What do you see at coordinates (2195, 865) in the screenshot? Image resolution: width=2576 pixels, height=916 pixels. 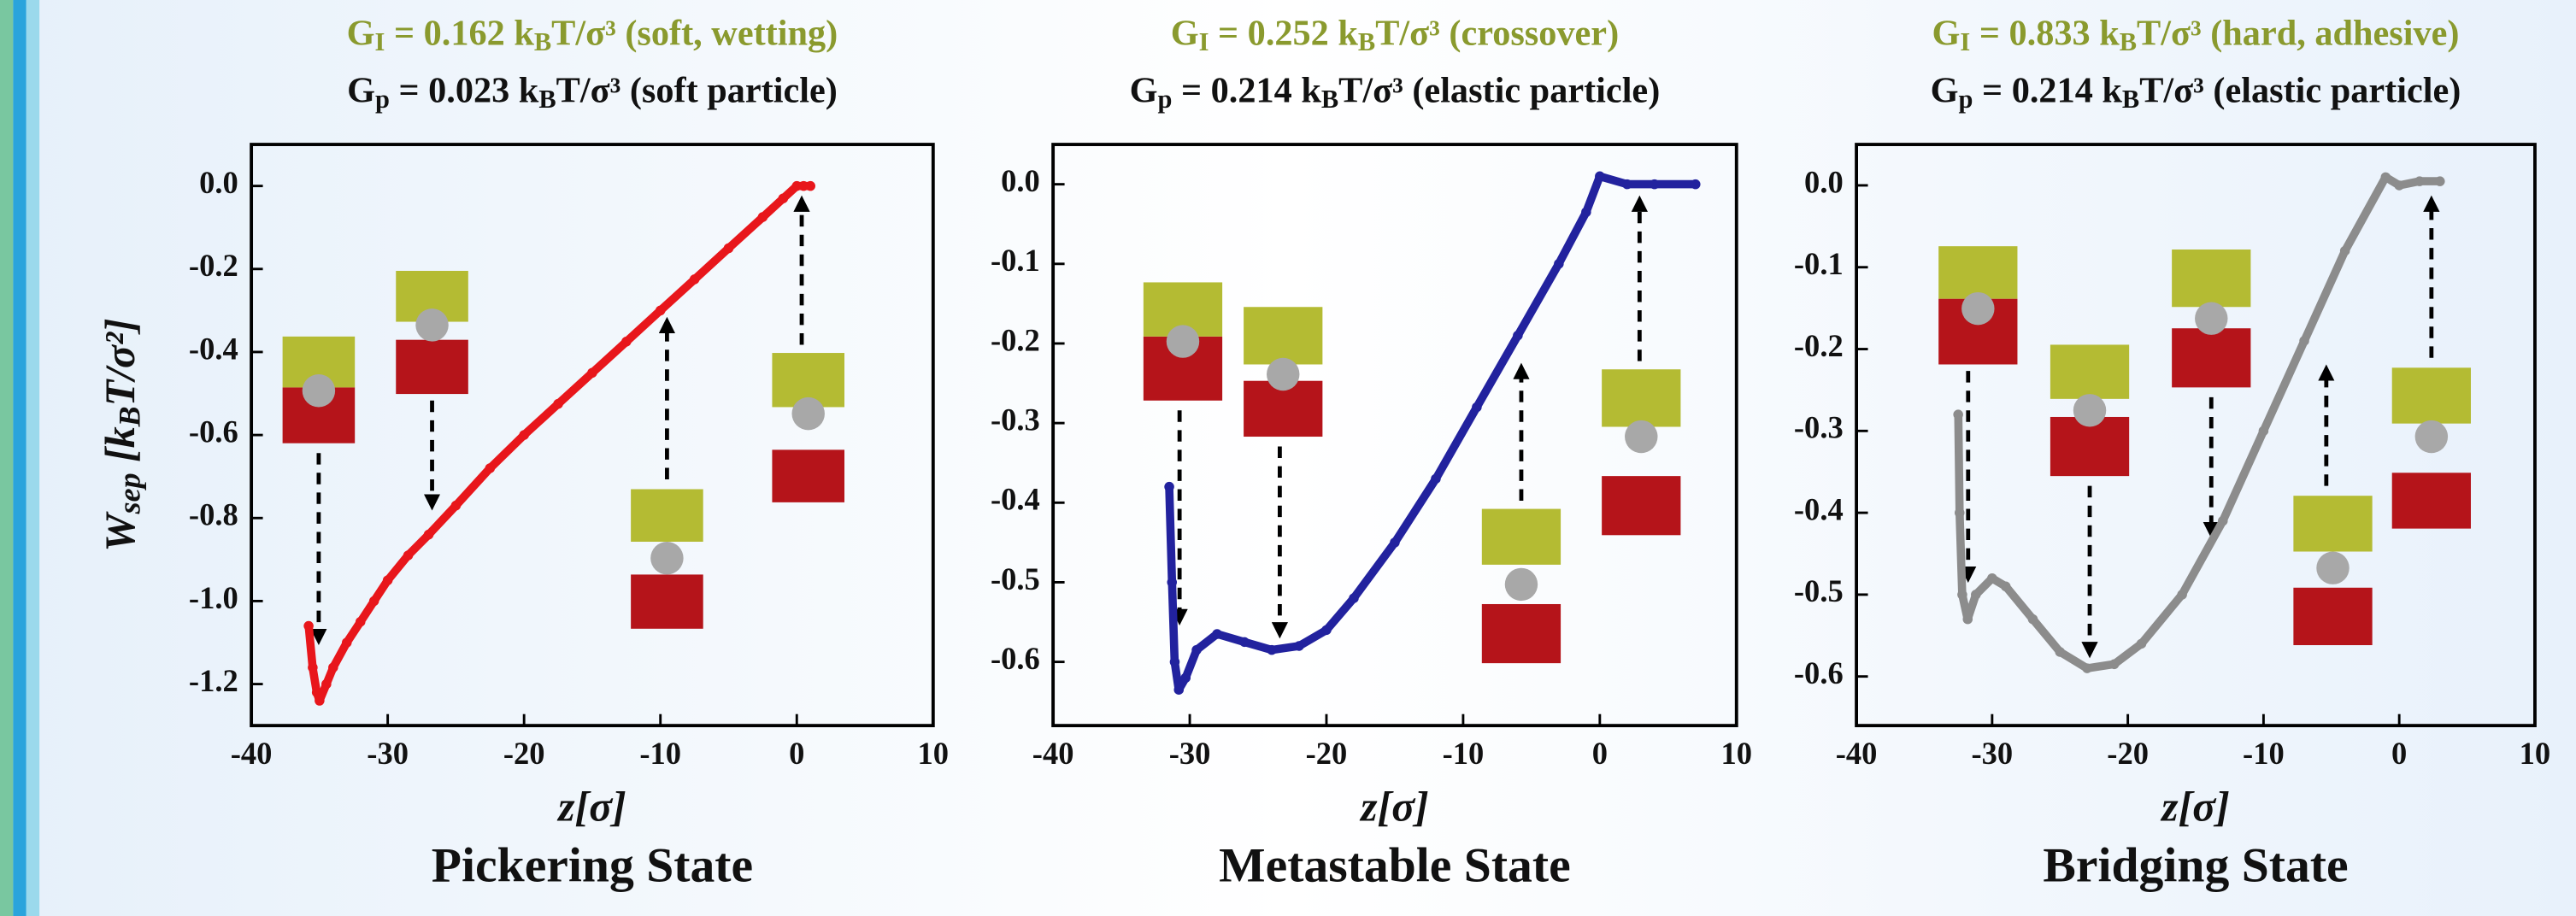 I see `state-label: Bridging State` at bounding box center [2195, 865].